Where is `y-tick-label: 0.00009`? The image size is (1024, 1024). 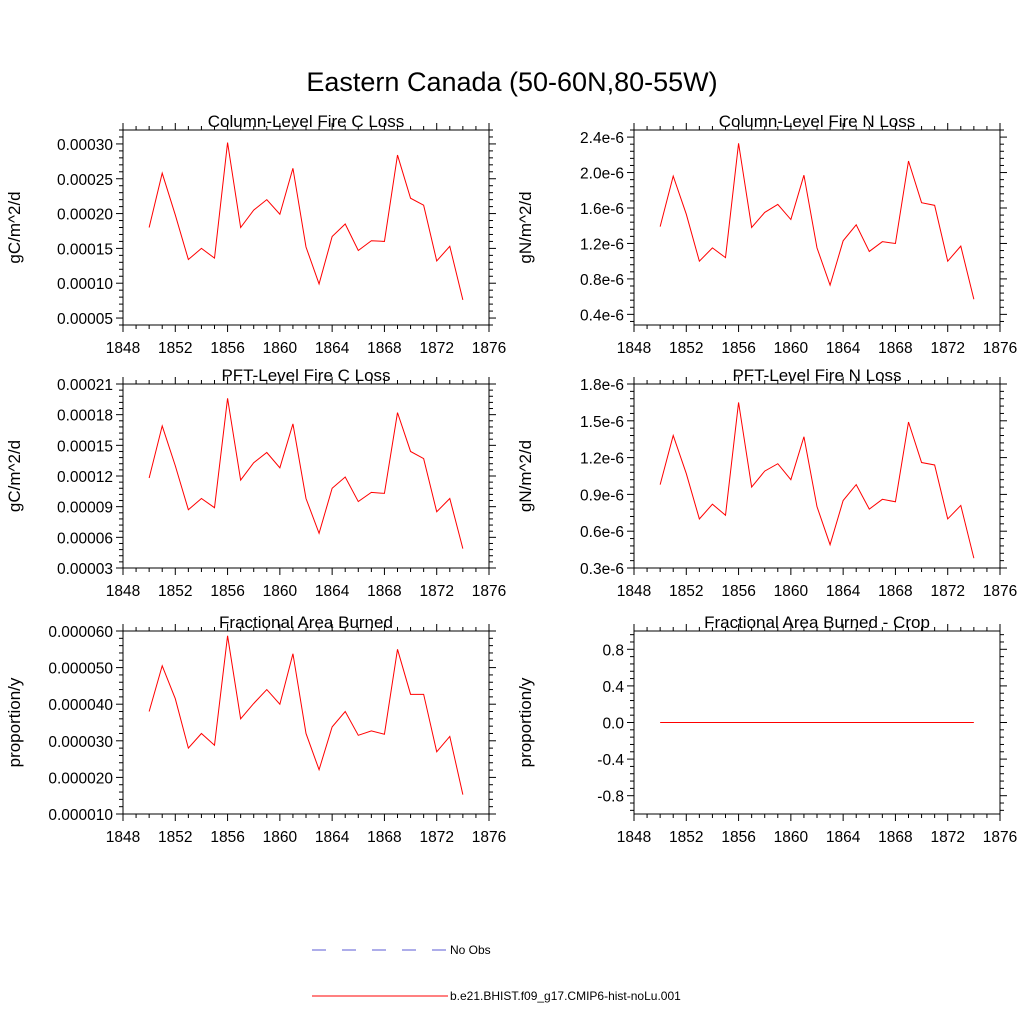 y-tick-label: 0.00009 is located at coordinates (85, 508).